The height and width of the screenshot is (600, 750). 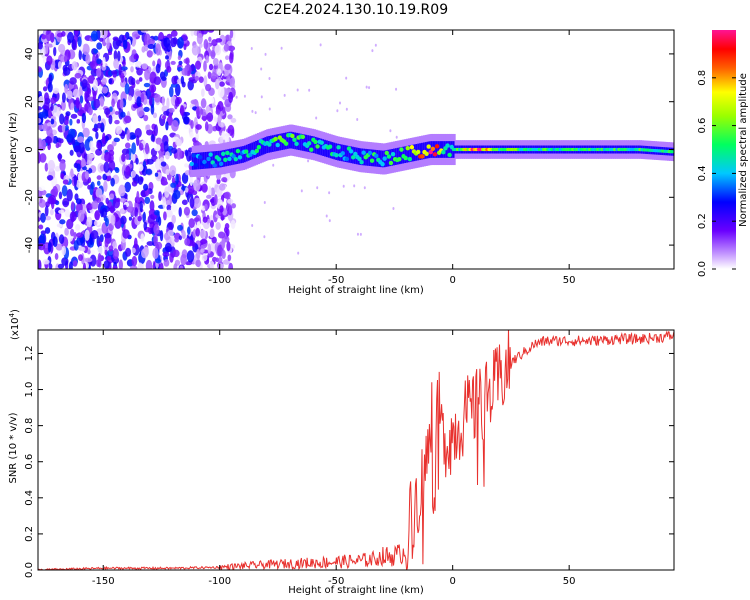 What do you see at coordinates (569, 581) in the screenshot?
I see `x-tick-label: 50` at bounding box center [569, 581].